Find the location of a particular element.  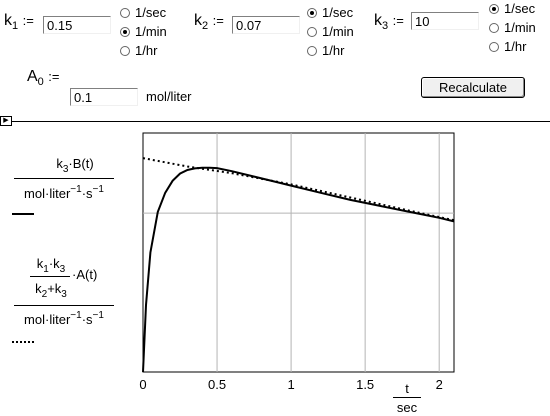

x-axis-label-numerator: t is located at coordinates (407, 388).